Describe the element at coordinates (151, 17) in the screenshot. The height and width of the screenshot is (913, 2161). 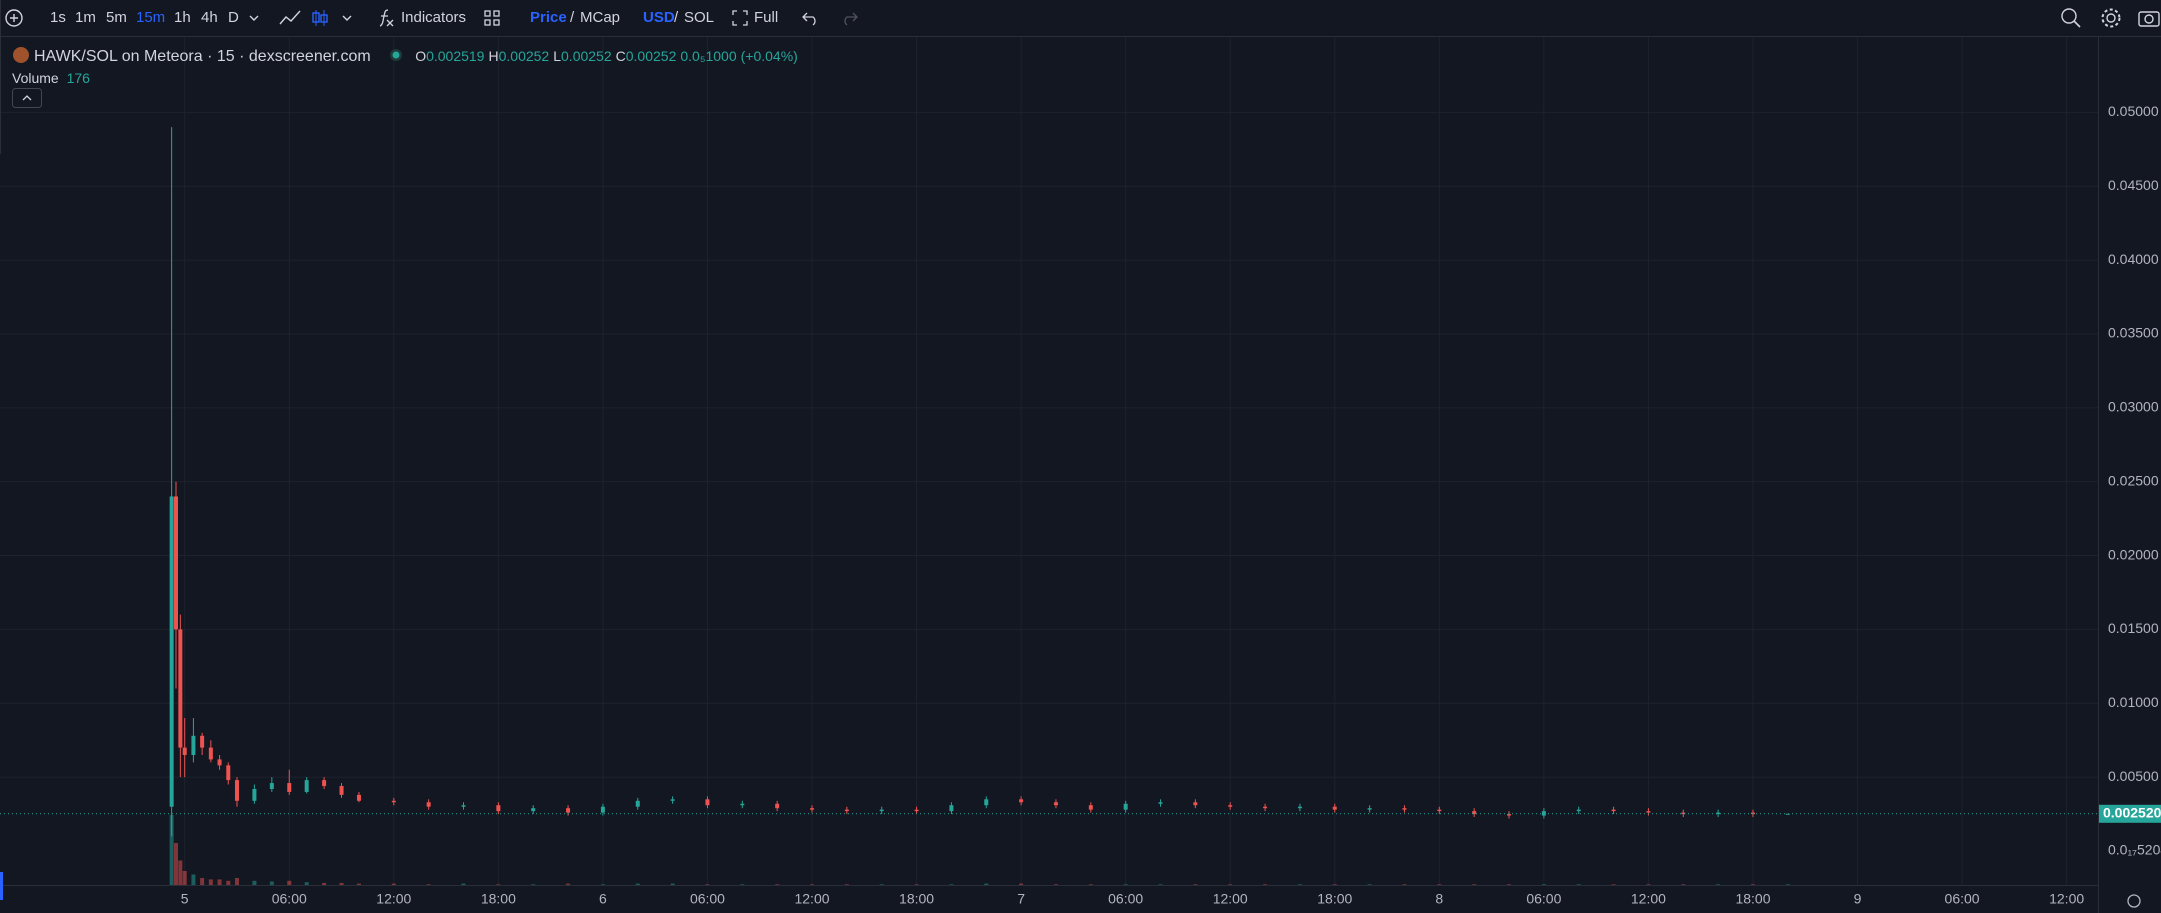
I see `interval: 15m` at that location.